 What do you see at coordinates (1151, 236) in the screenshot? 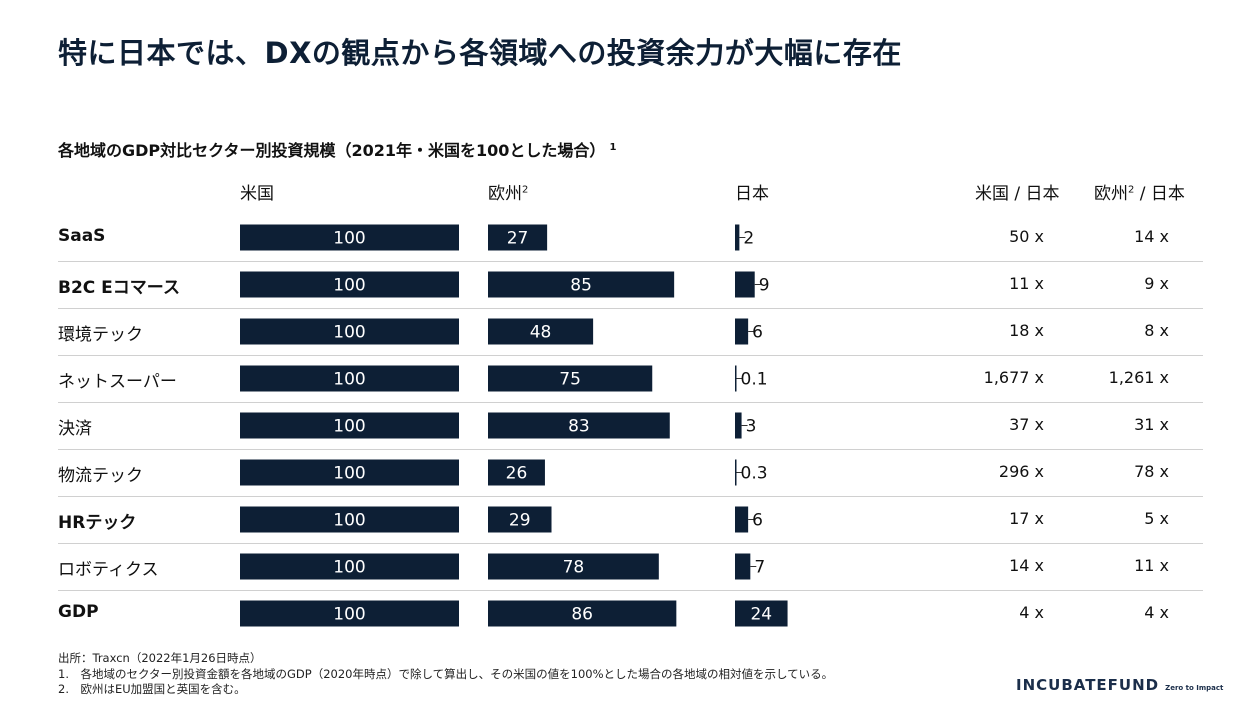
I see `ratio-eu-jp: 14 x` at bounding box center [1151, 236].